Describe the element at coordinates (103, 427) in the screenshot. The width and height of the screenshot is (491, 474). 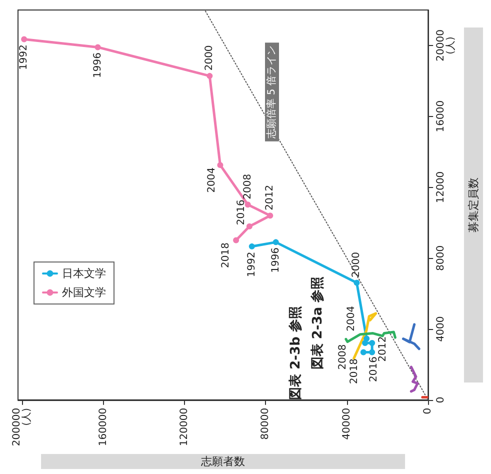
I see `x-tick-label: 160000` at that location.